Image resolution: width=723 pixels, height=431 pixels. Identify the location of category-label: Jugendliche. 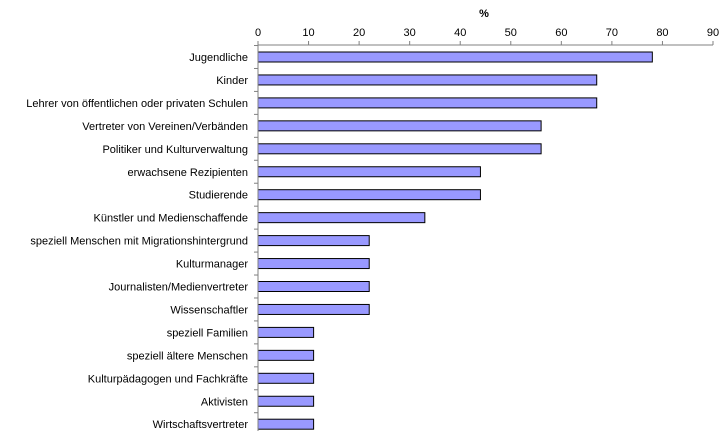
(218, 58).